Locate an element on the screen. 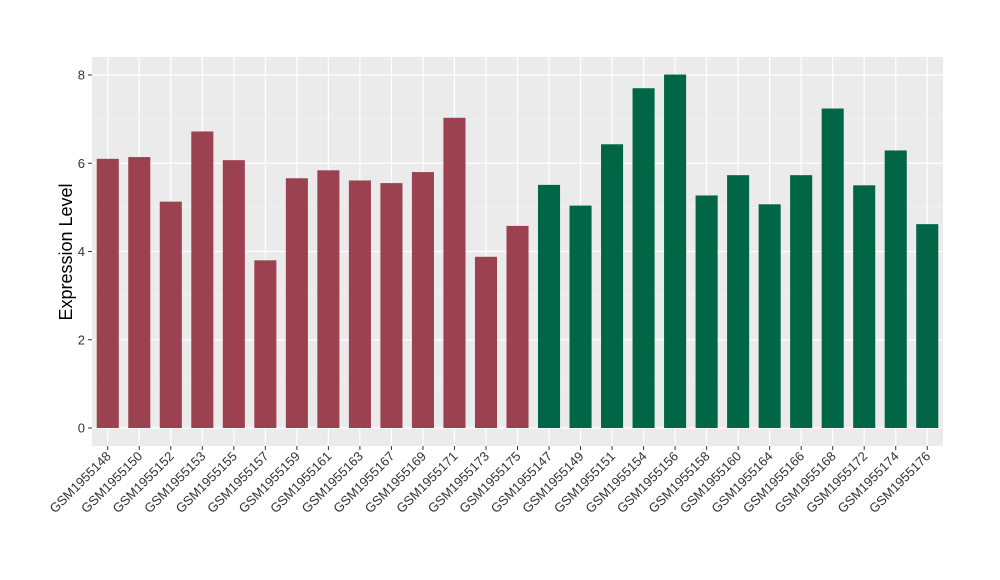 The height and width of the screenshot is (580, 1000). y-tick-label: 2 is located at coordinates (81, 339).